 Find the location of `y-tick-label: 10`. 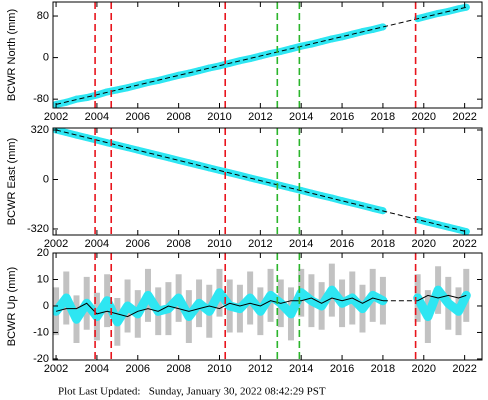

y-tick-label: 10 is located at coordinates (43, 279).